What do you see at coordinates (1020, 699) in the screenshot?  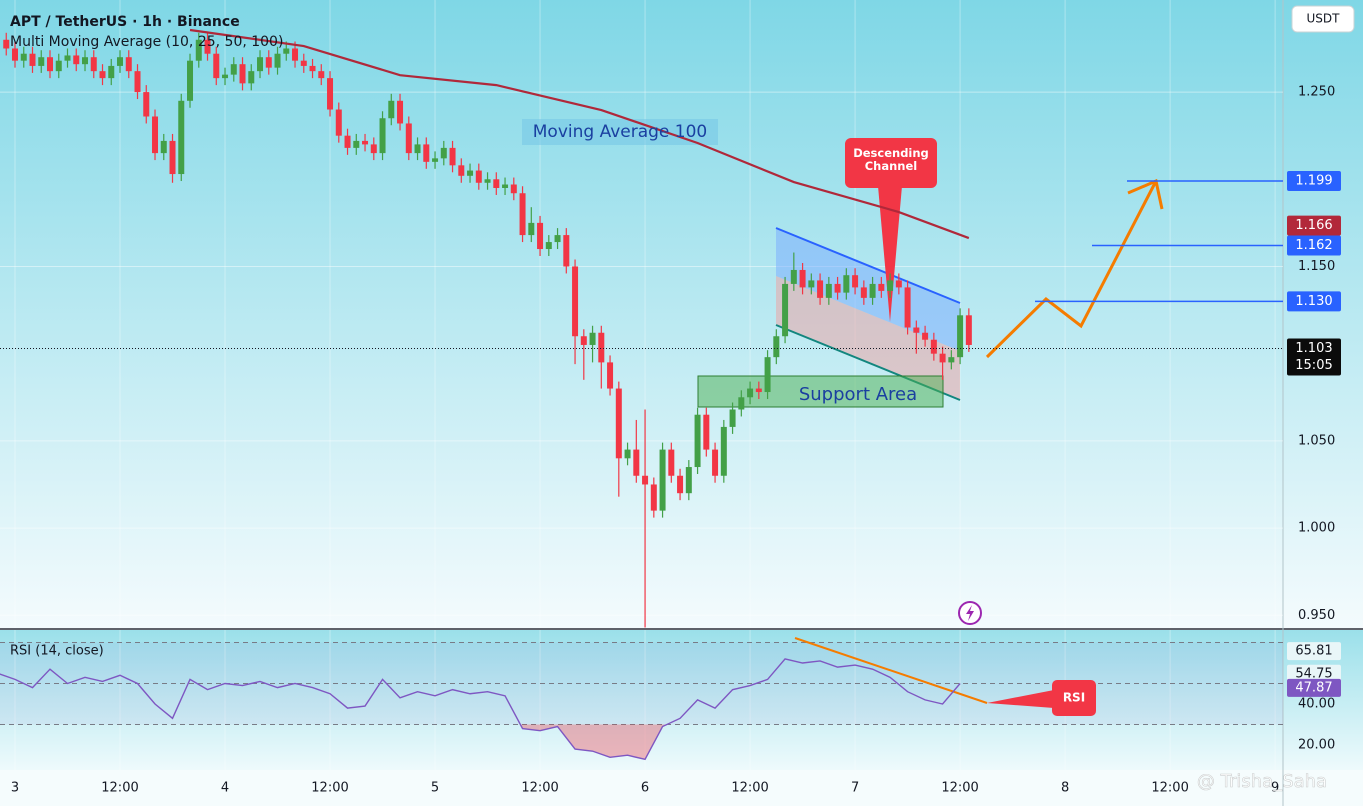 I see `rsi-callout-pointer` at bounding box center [1020, 699].